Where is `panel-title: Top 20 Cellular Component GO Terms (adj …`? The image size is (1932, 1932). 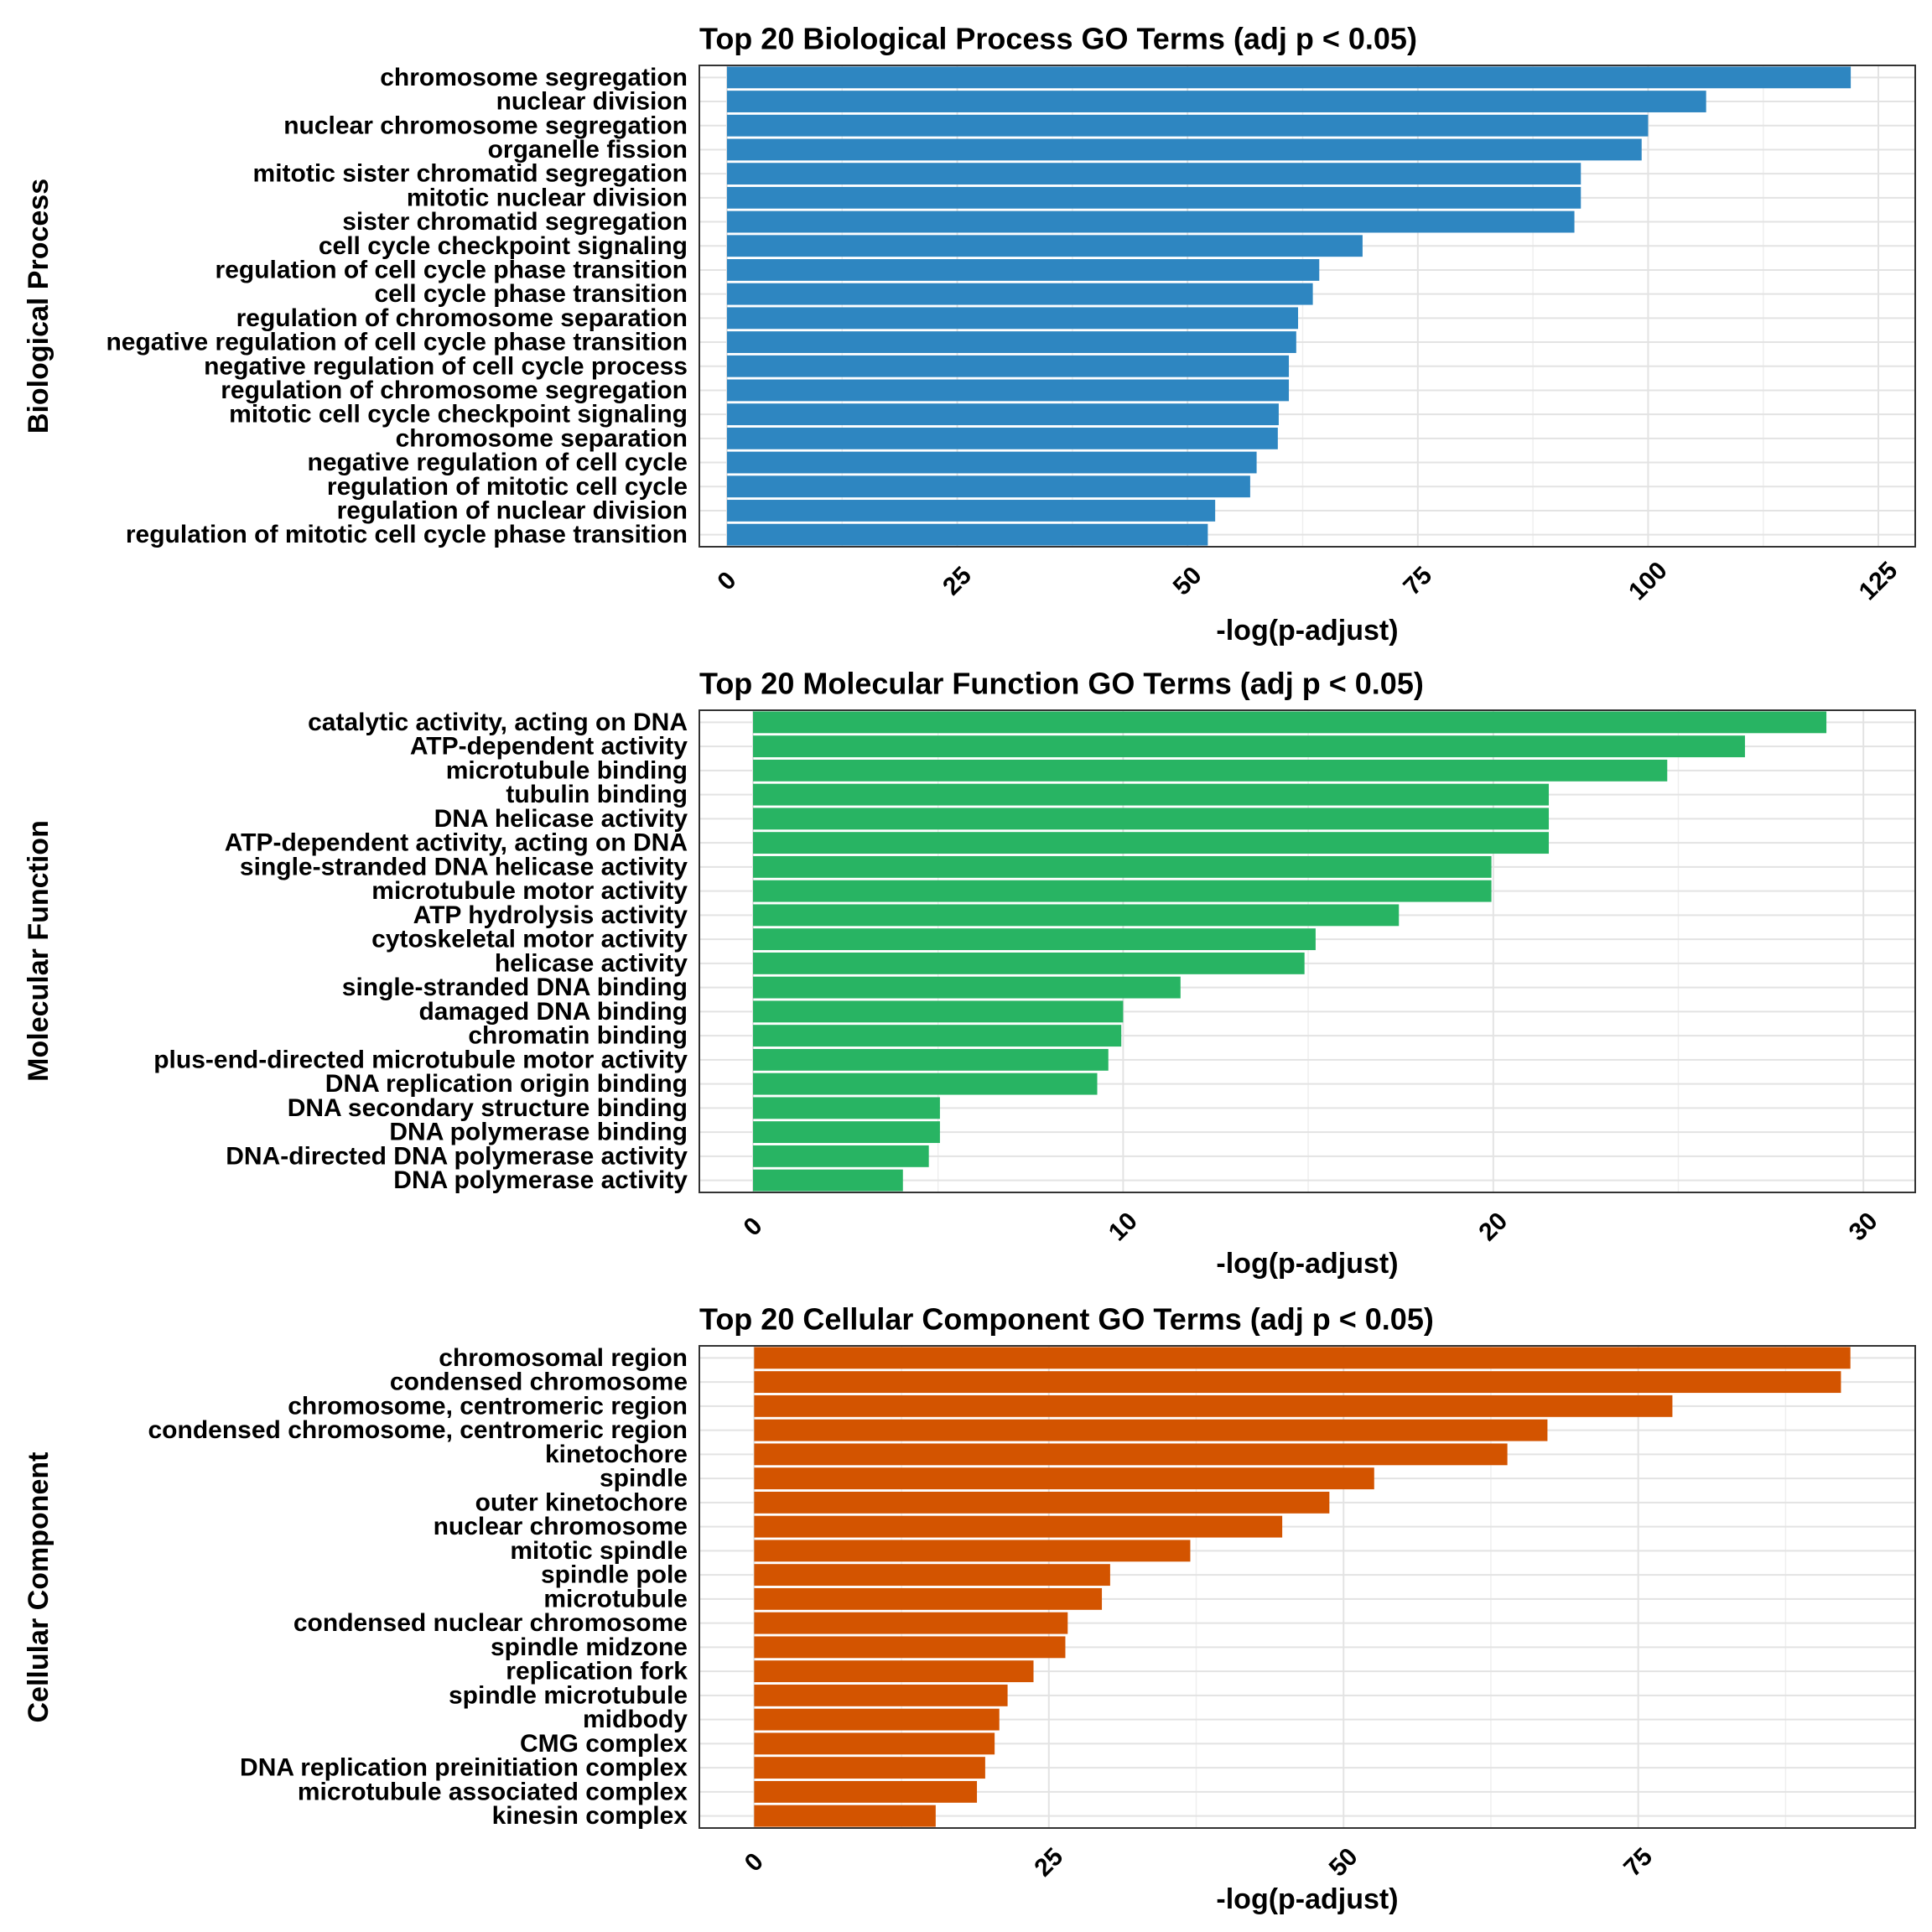 panel-title: Top 20 Cellular Component GO Terms (adj … is located at coordinates (1066, 1319).